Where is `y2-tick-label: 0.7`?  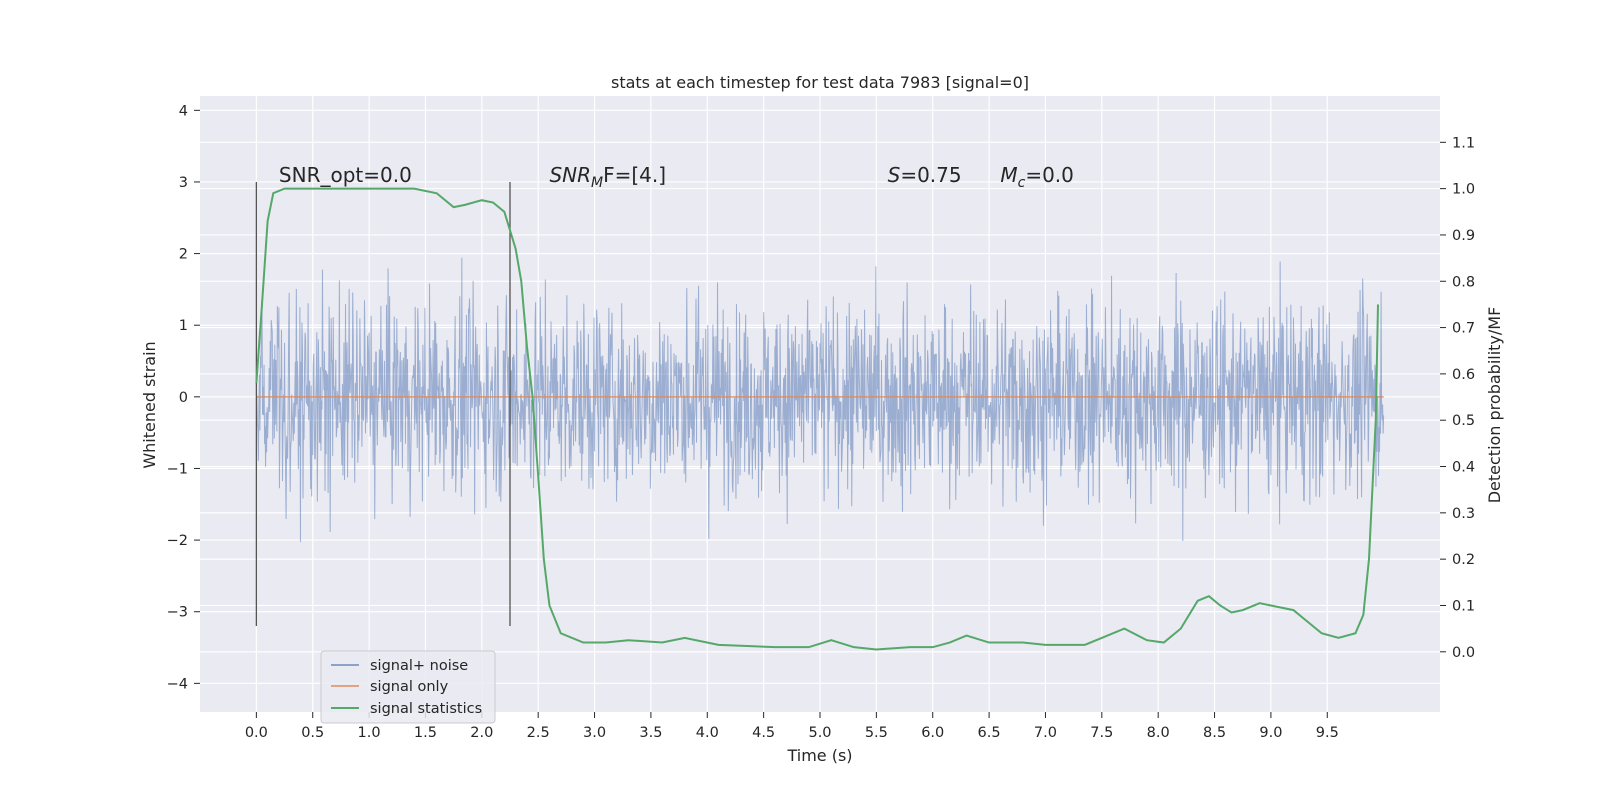 y2-tick-label: 0.7 is located at coordinates (1463, 329).